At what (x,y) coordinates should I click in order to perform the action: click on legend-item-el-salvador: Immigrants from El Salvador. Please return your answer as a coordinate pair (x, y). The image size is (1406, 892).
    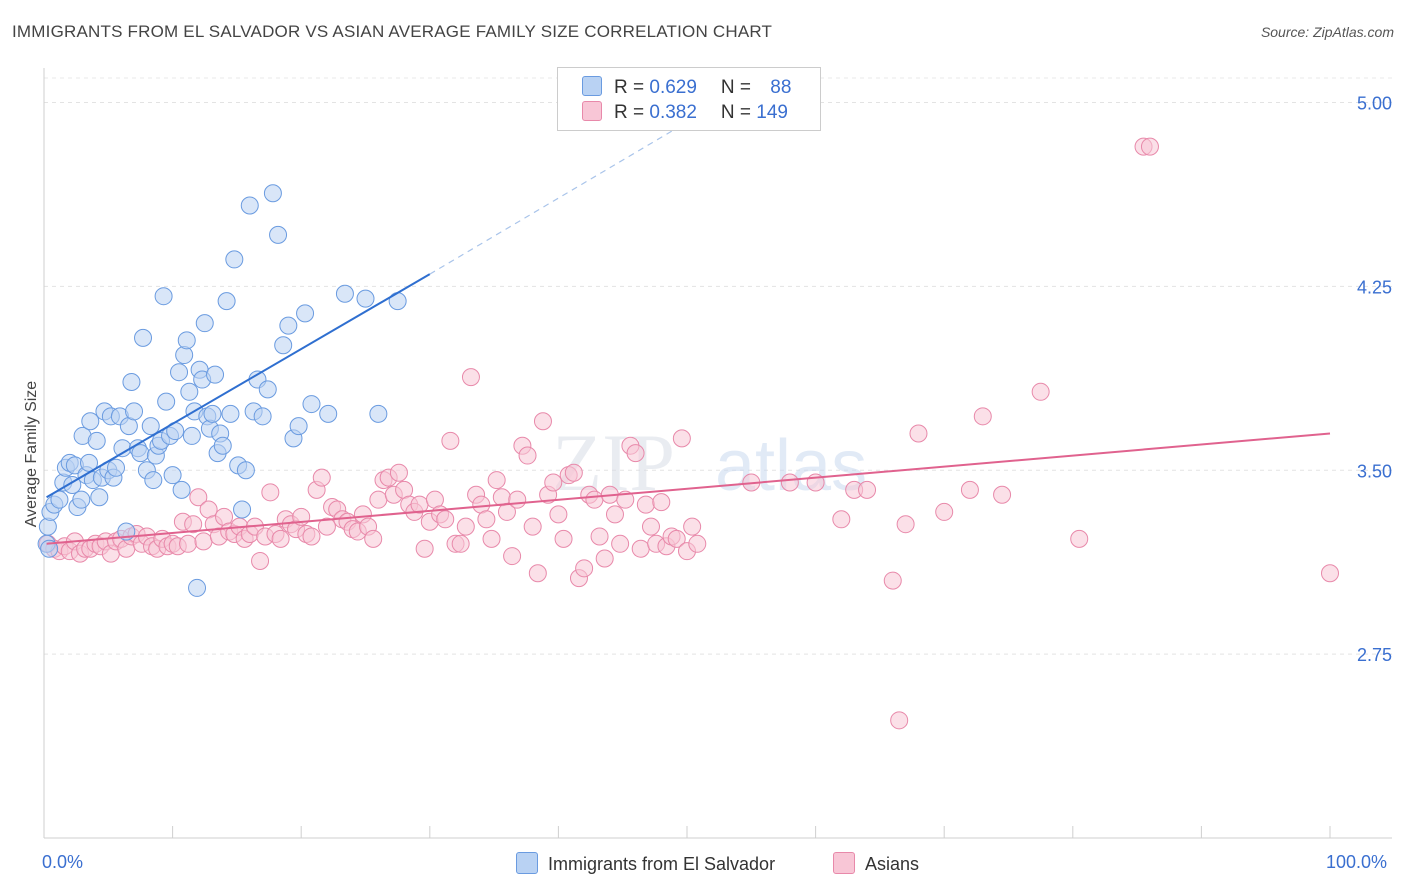
    Looking at the image, I should click on (645, 863).